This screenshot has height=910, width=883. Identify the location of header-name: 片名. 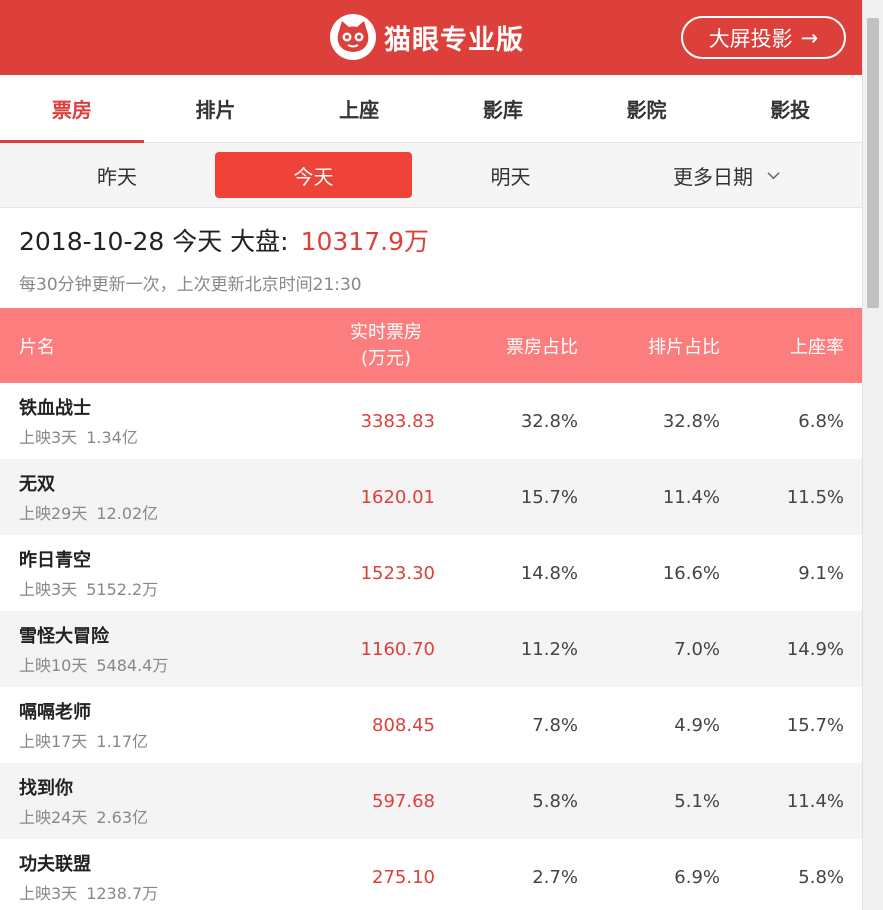
(37, 347).